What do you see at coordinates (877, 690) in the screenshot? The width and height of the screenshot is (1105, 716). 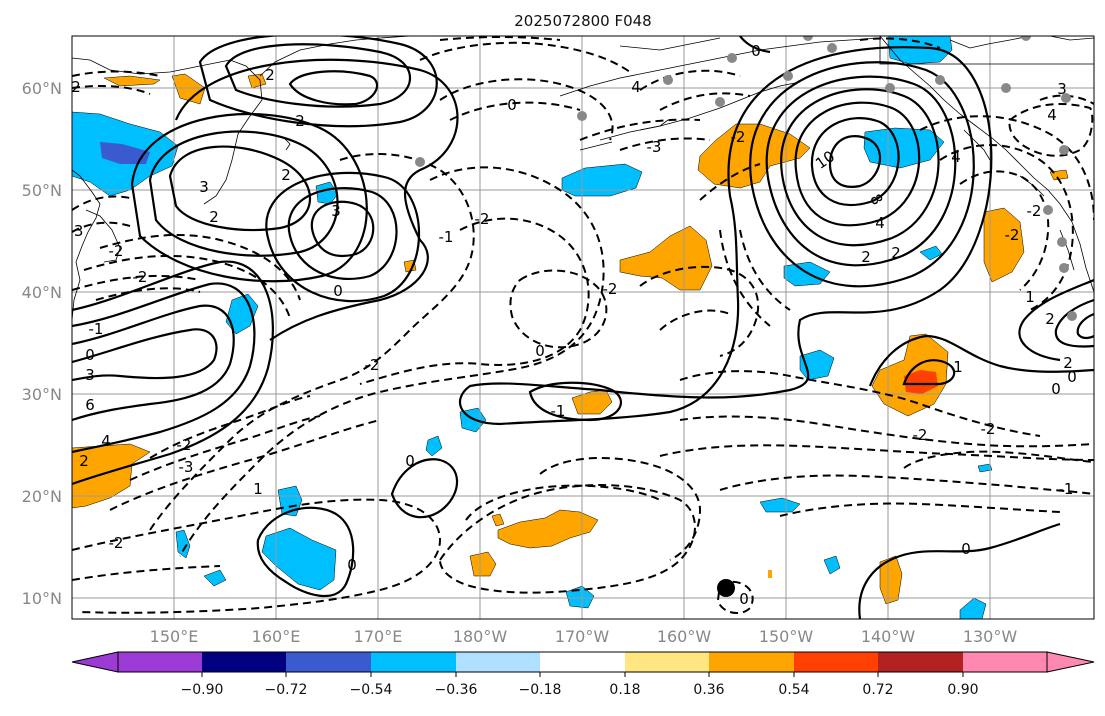 I see `colorbar-tick-label: 0.72` at bounding box center [877, 690].